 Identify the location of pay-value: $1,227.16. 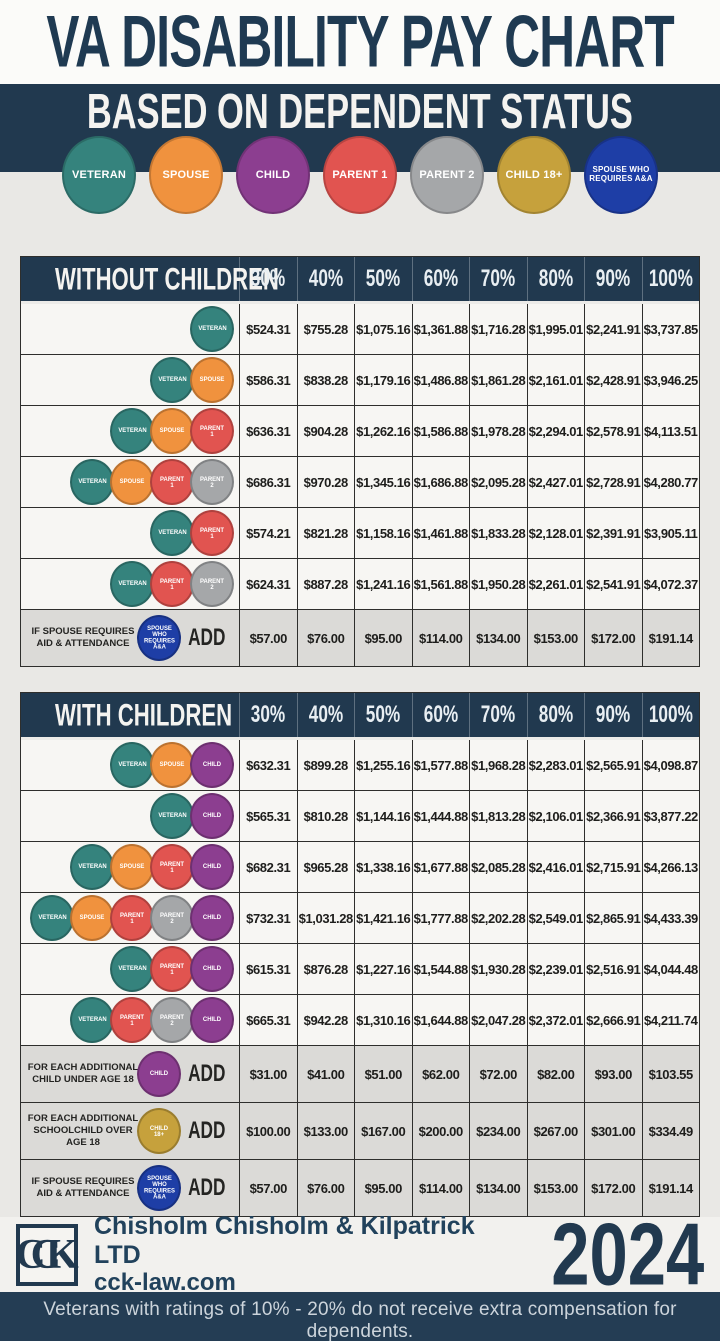
(383, 969).